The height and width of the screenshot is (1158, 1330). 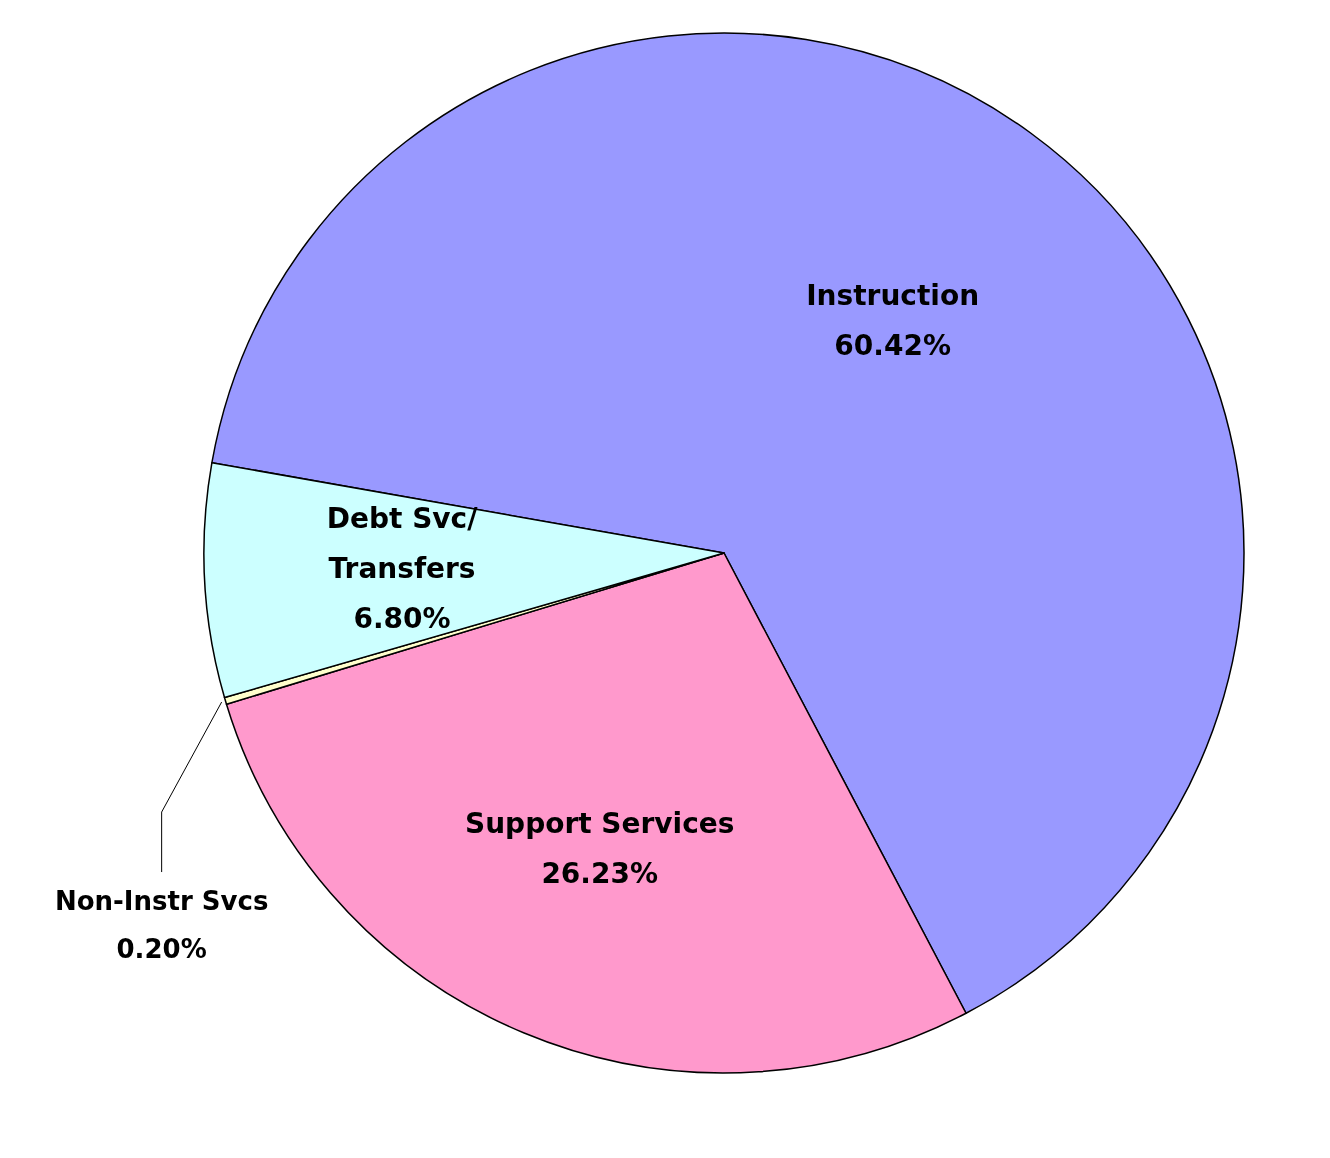 I want to click on data-label: 26.23%, so click(x=600, y=874).